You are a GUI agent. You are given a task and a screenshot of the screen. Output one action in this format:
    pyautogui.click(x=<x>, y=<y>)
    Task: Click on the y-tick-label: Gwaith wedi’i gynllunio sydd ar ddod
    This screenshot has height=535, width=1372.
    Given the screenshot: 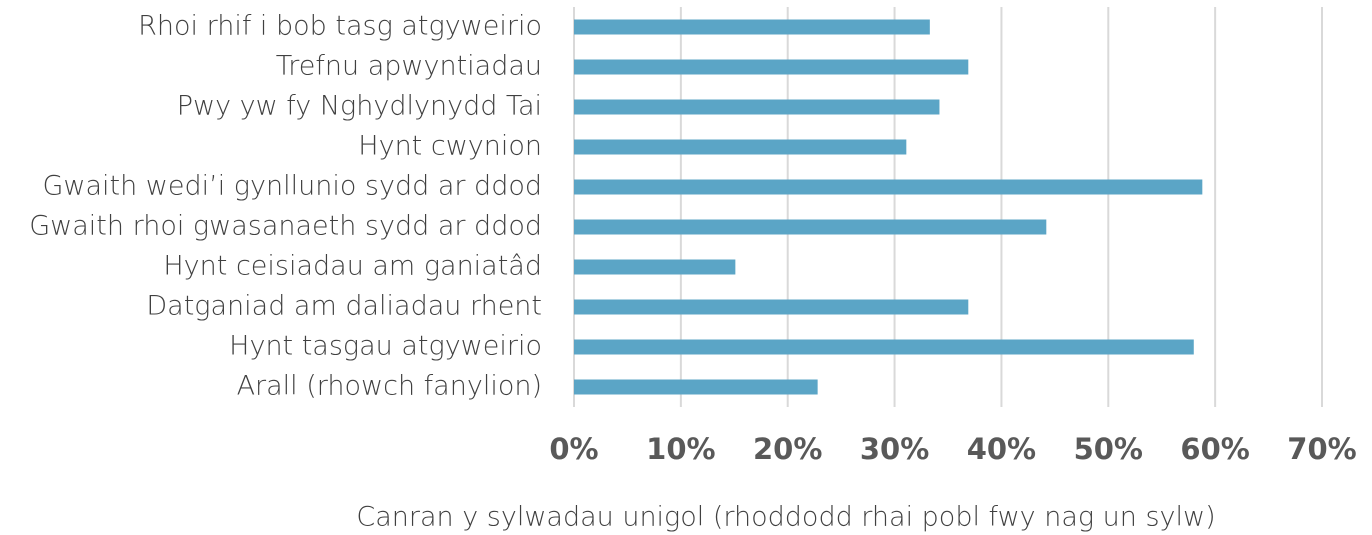 What is the action you would take?
    pyautogui.click(x=292, y=186)
    